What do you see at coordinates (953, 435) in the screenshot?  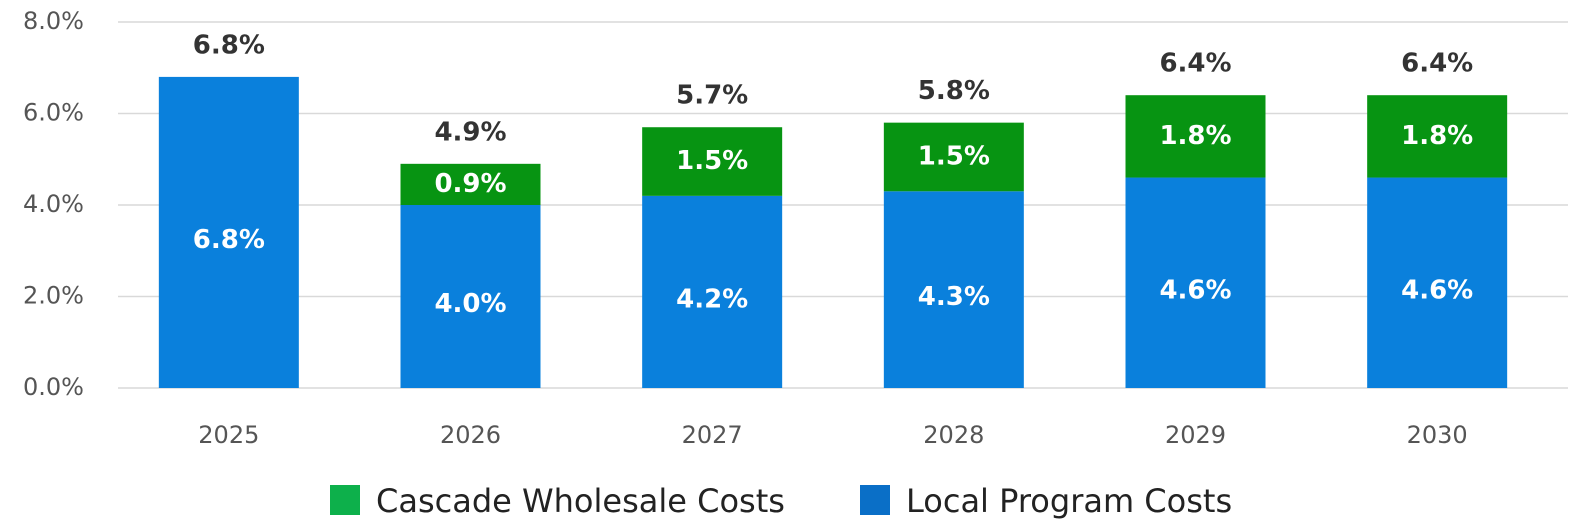 I see `x-tick-label: 2028` at bounding box center [953, 435].